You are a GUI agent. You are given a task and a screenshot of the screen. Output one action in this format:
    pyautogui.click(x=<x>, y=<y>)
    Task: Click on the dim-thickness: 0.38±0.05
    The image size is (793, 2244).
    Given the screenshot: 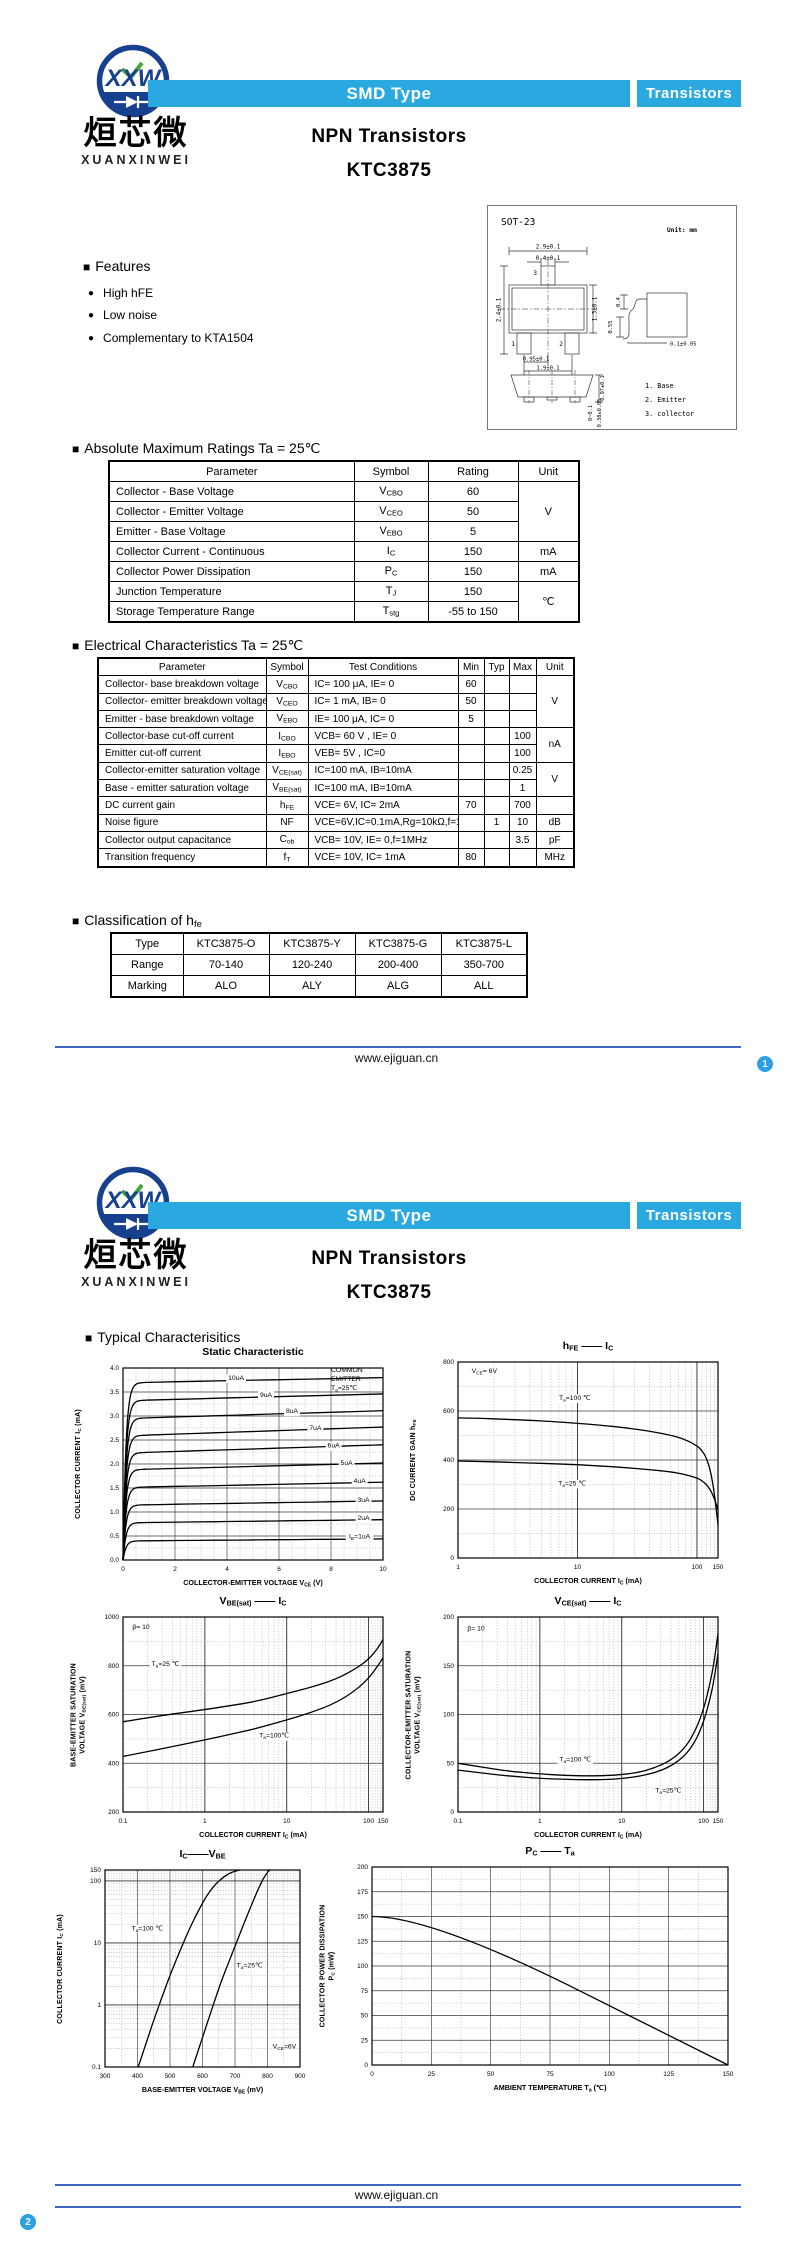 What is the action you would take?
    pyautogui.click(x=600, y=413)
    